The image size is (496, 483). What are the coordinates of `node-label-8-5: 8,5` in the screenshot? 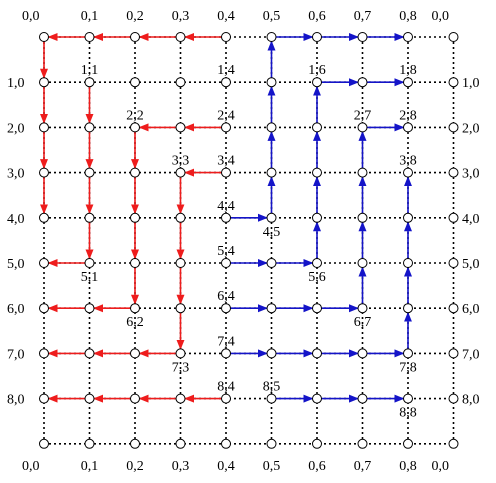 It's located at (272, 387).